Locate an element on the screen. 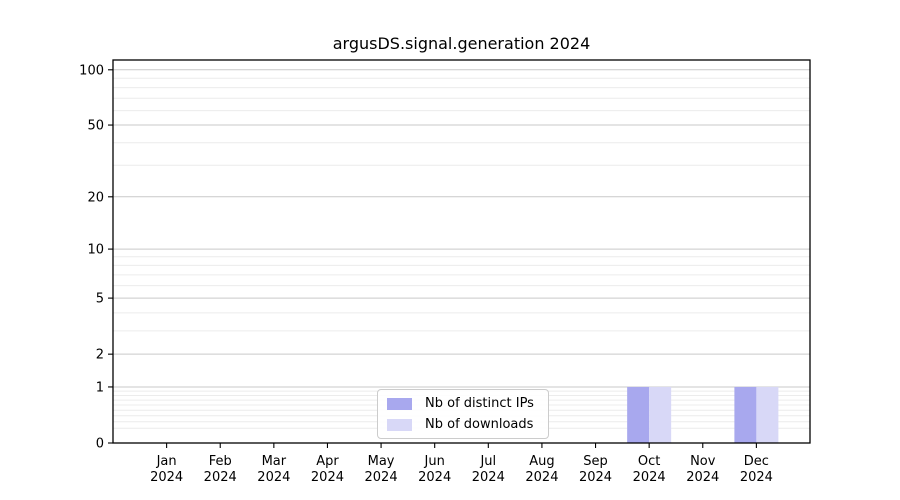 This screenshot has width=900, height=500. y-tick-label: 50 is located at coordinates (95, 126).